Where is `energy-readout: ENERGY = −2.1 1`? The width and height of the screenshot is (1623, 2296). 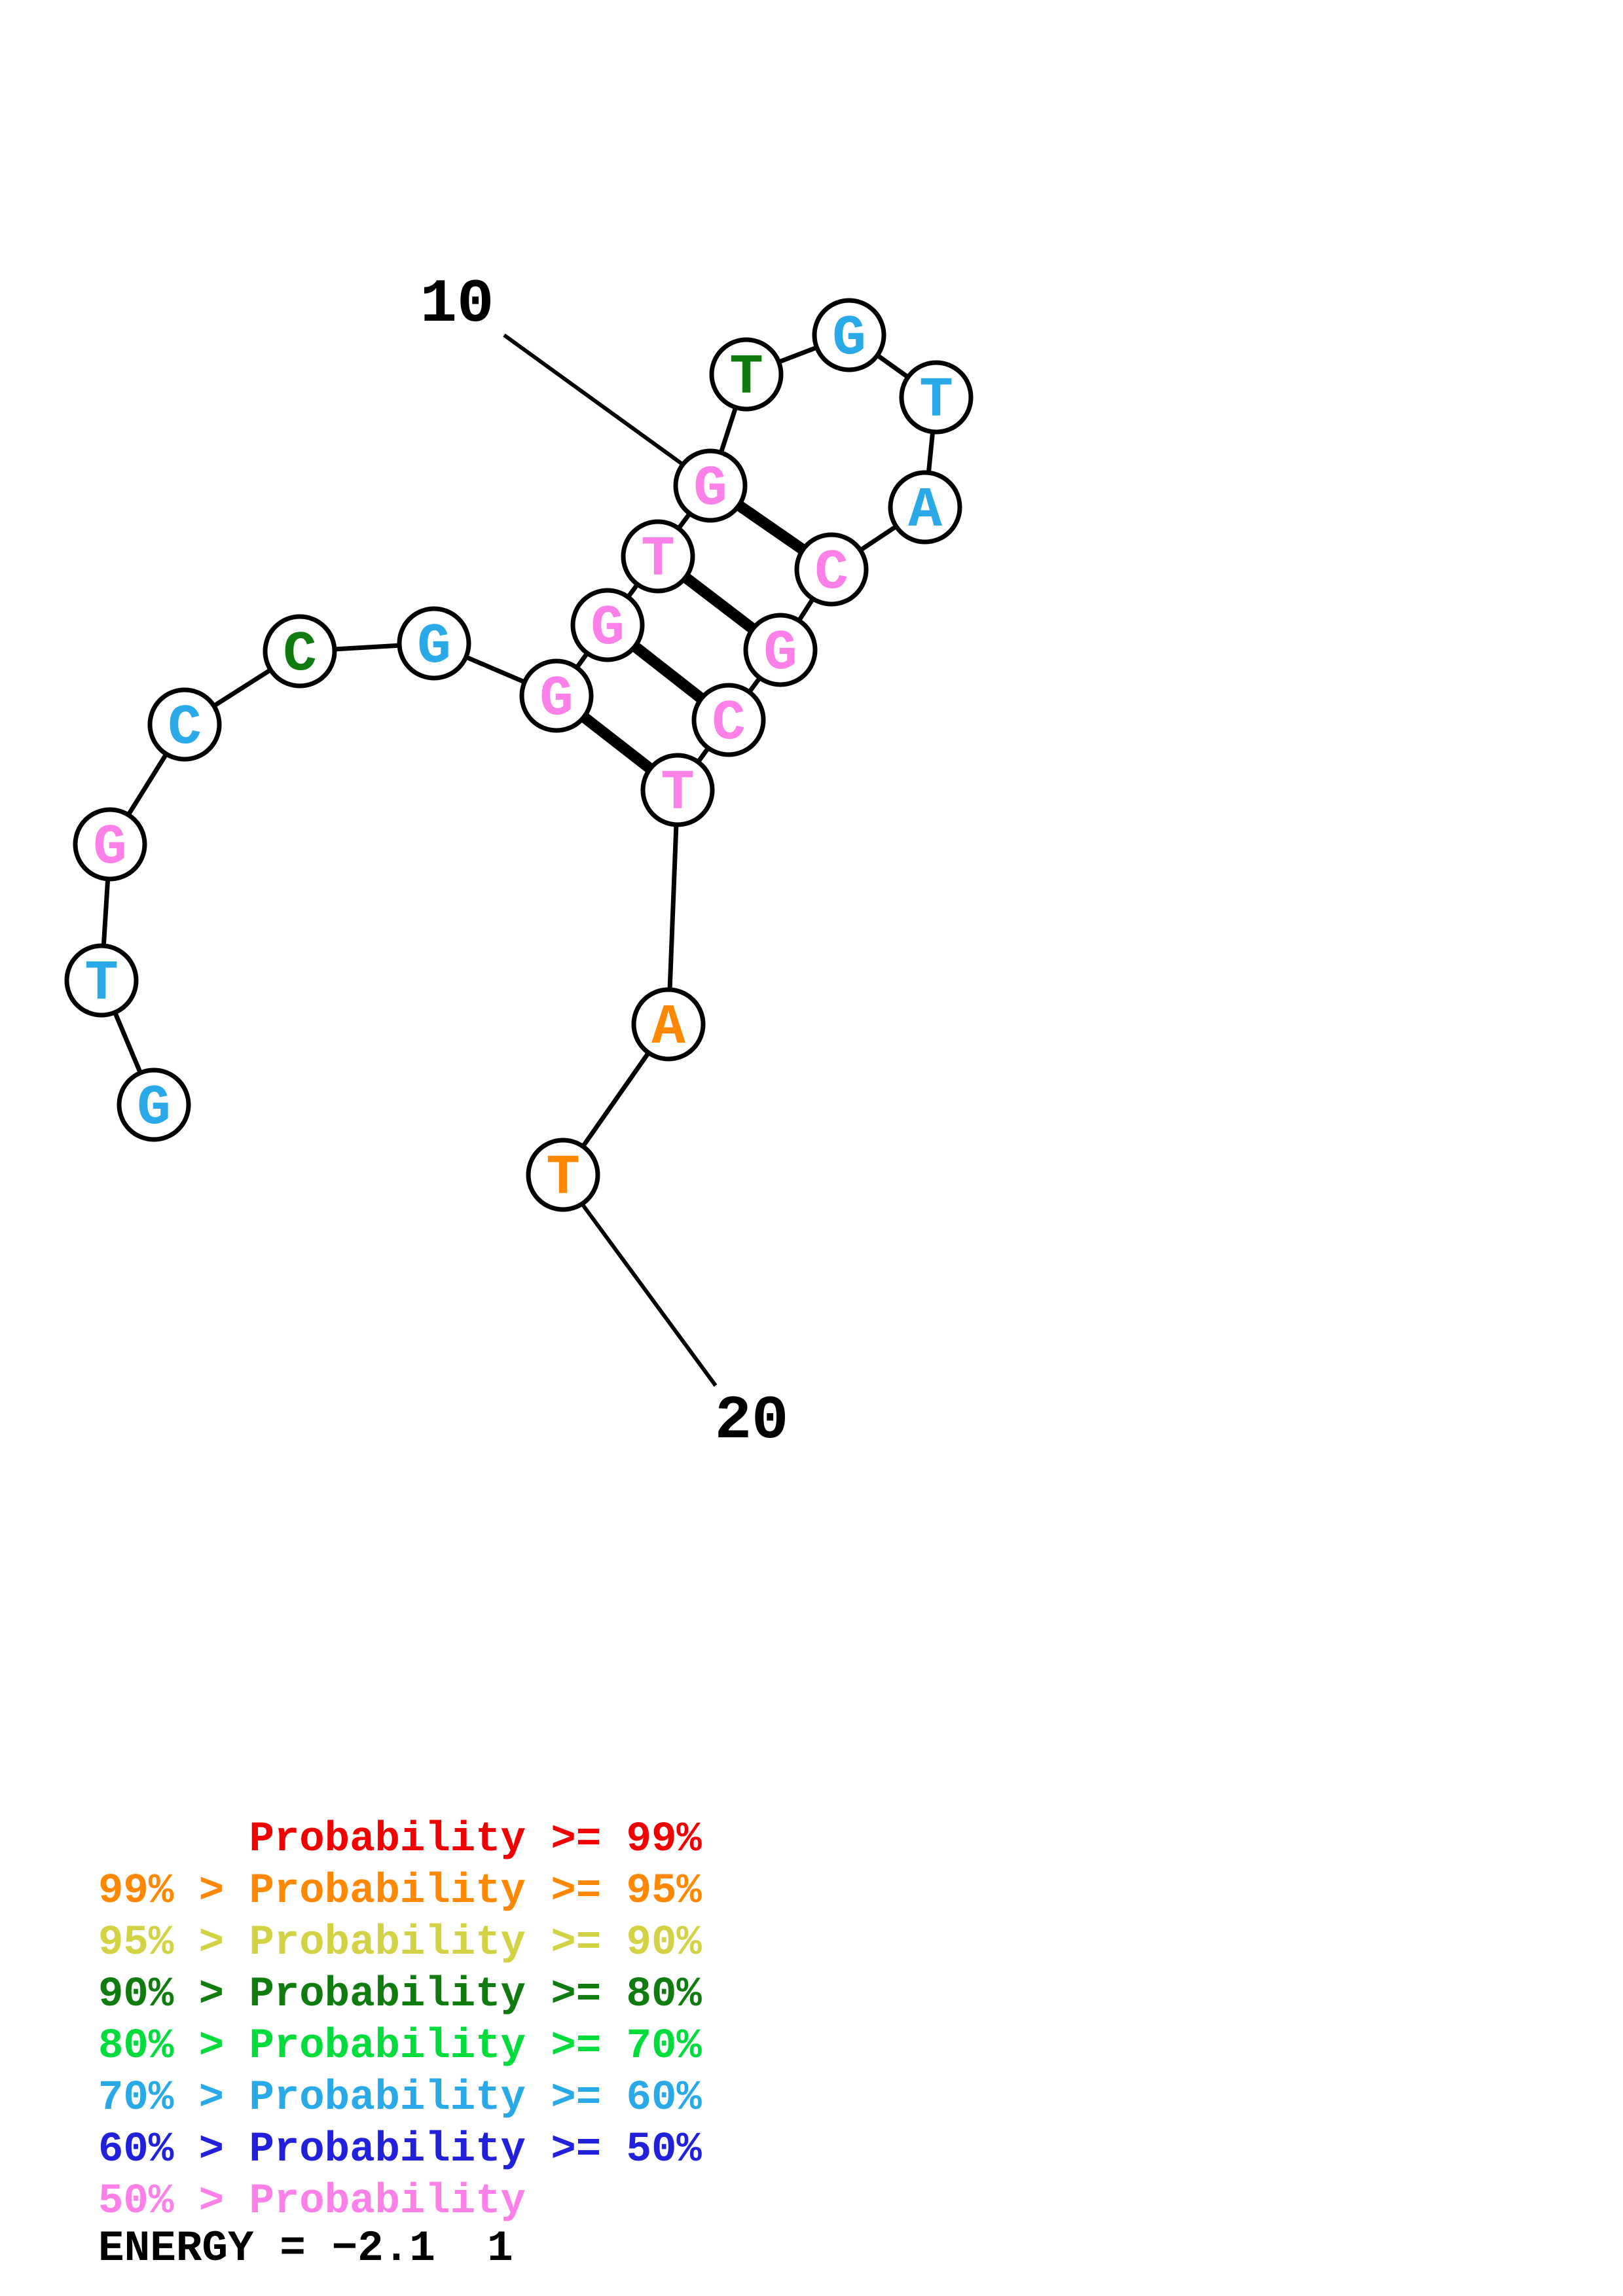
energy-readout: ENERGY = −2.1 1 is located at coordinates (305, 2248).